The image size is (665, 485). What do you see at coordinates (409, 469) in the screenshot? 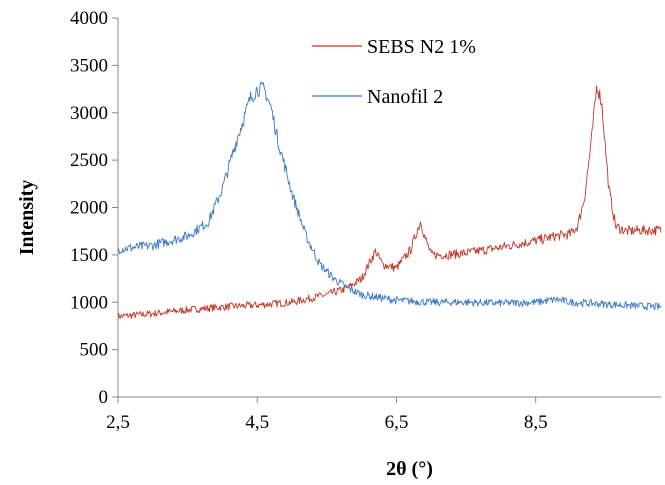
I see `x-axis-title: 2θ (°)` at bounding box center [409, 469].